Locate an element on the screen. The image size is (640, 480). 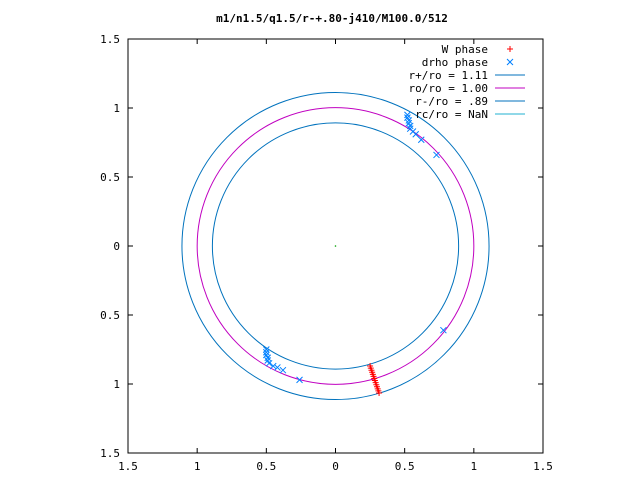
legend-label: W phase is located at coordinates (465, 49).